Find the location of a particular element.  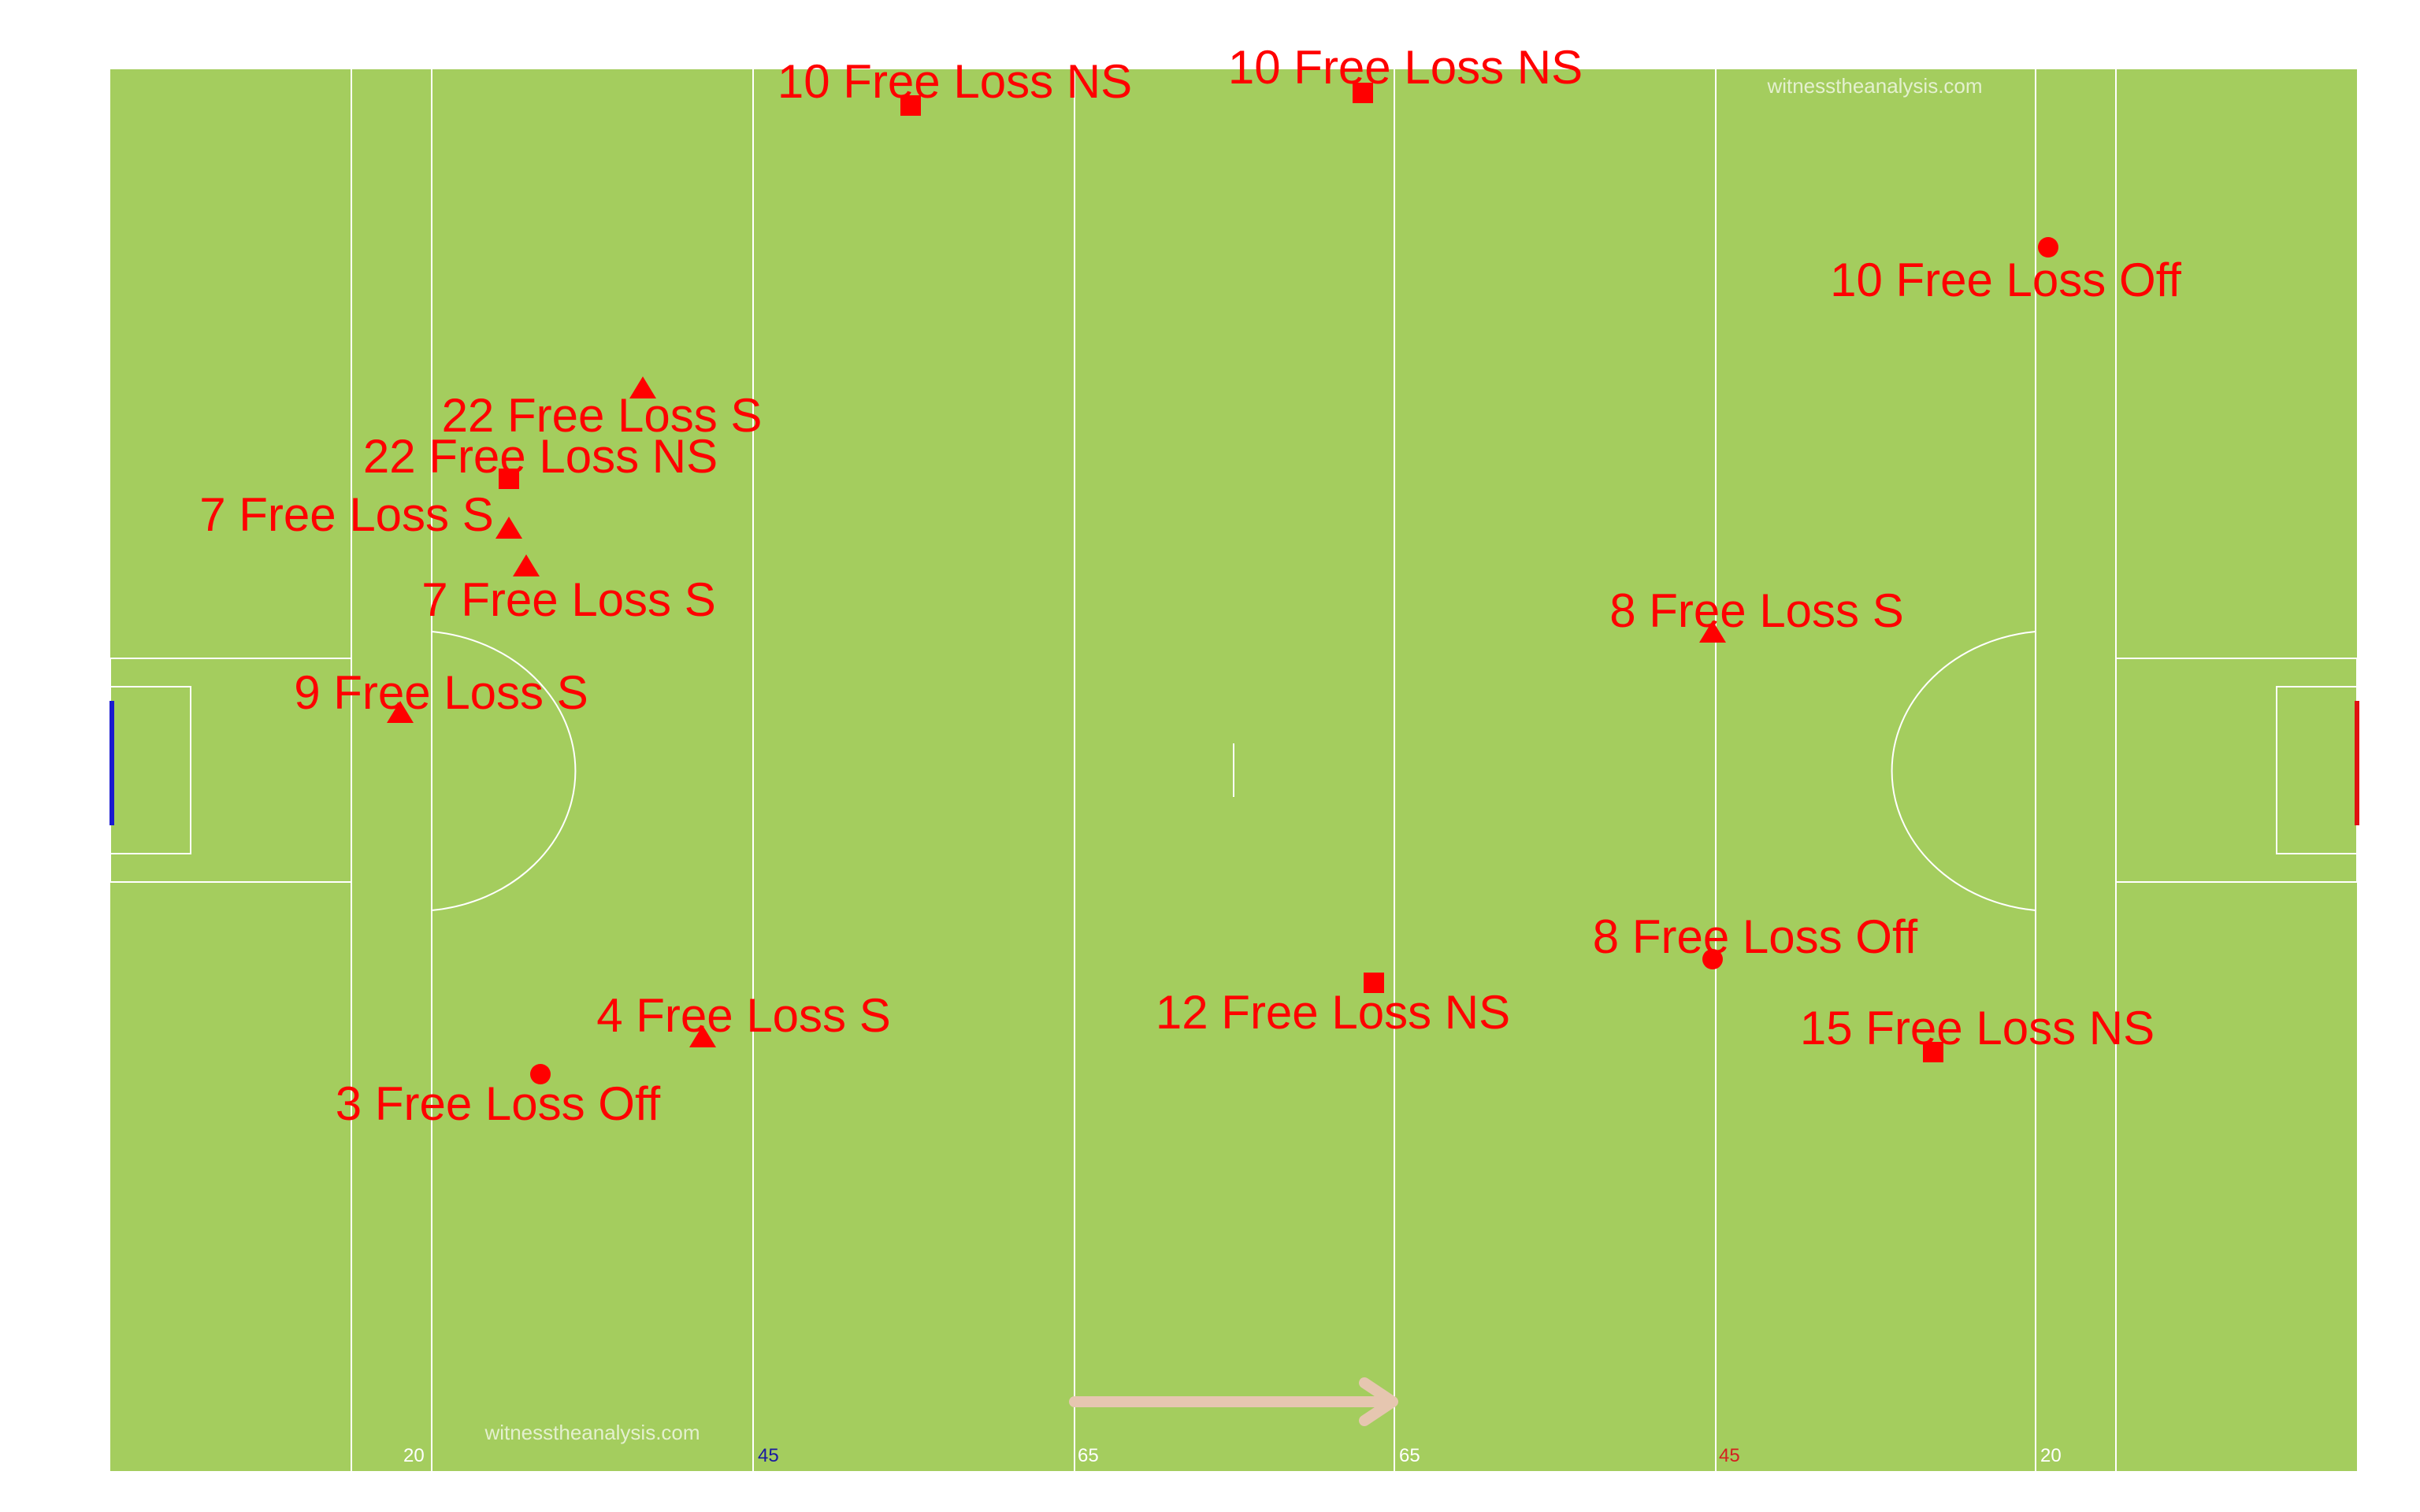

arc-right is located at coordinates (1963, 771).